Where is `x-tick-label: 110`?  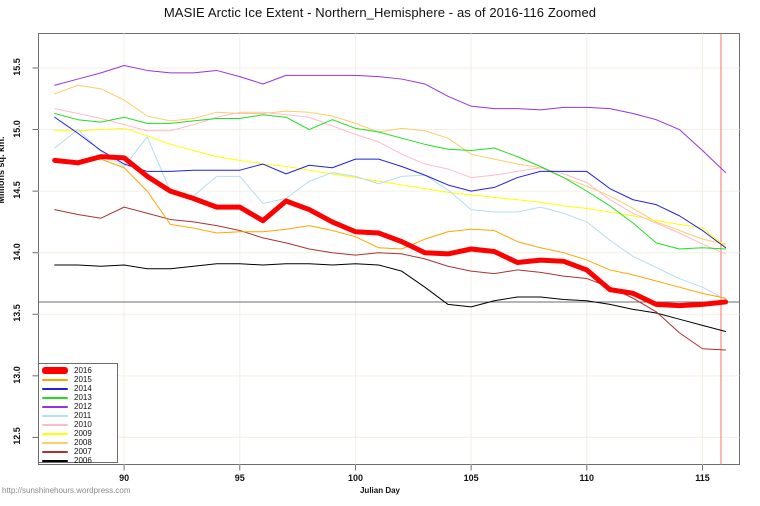
x-tick-label: 110 is located at coordinates (587, 477).